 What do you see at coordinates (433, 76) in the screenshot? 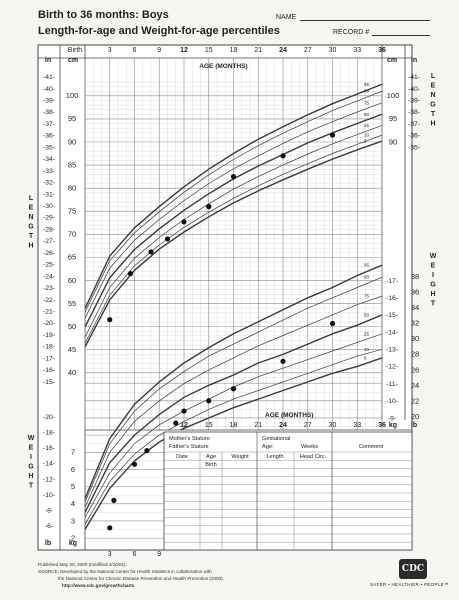
I see `right-length-label: L` at bounding box center [433, 76].